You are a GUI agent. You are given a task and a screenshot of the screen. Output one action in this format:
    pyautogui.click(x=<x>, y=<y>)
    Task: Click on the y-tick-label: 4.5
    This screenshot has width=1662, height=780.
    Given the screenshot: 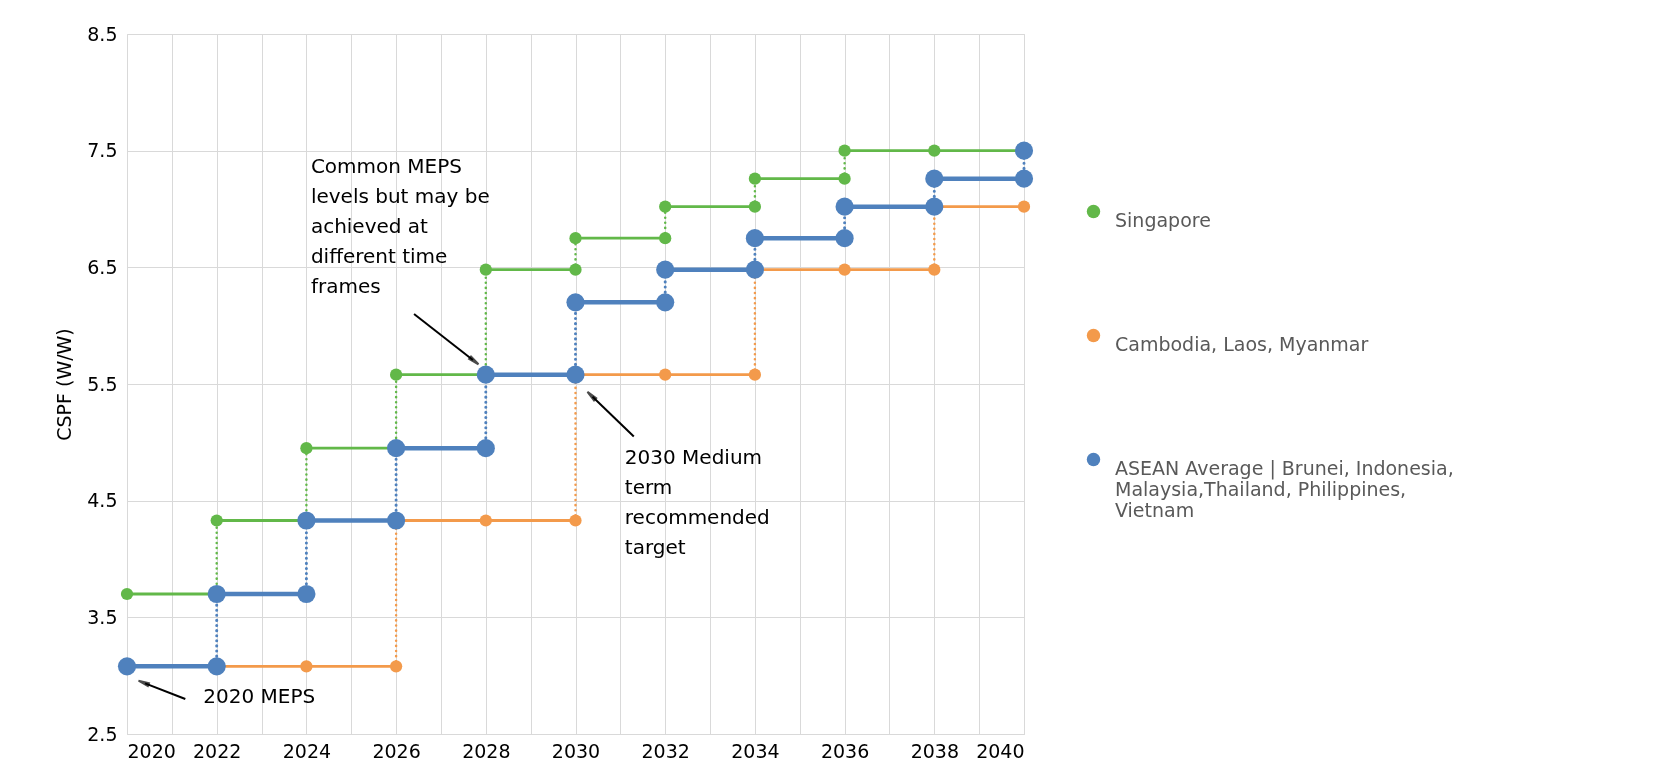 What is the action you would take?
    pyautogui.click(x=102, y=500)
    